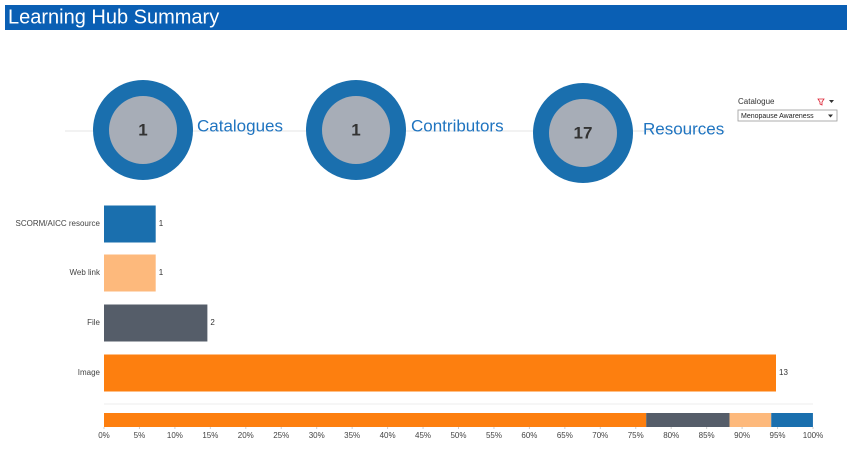 Image resolution: width=850 pixels, height=449 pixels. I want to click on filter-dropdown, so click(787, 115).